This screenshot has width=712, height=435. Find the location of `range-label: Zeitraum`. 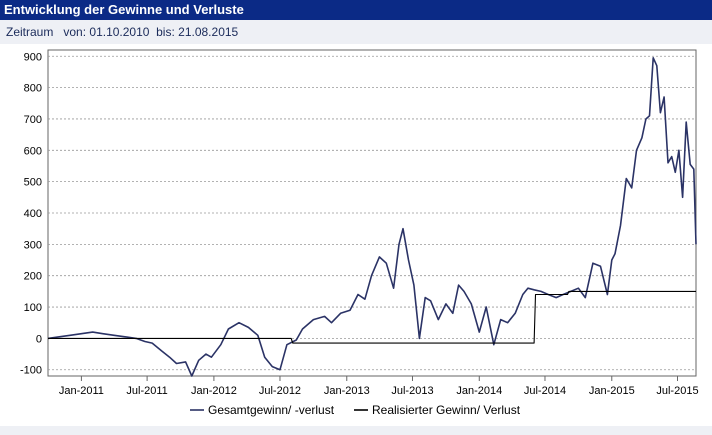

range-label: Zeitraum is located at coordinates (30, 32).